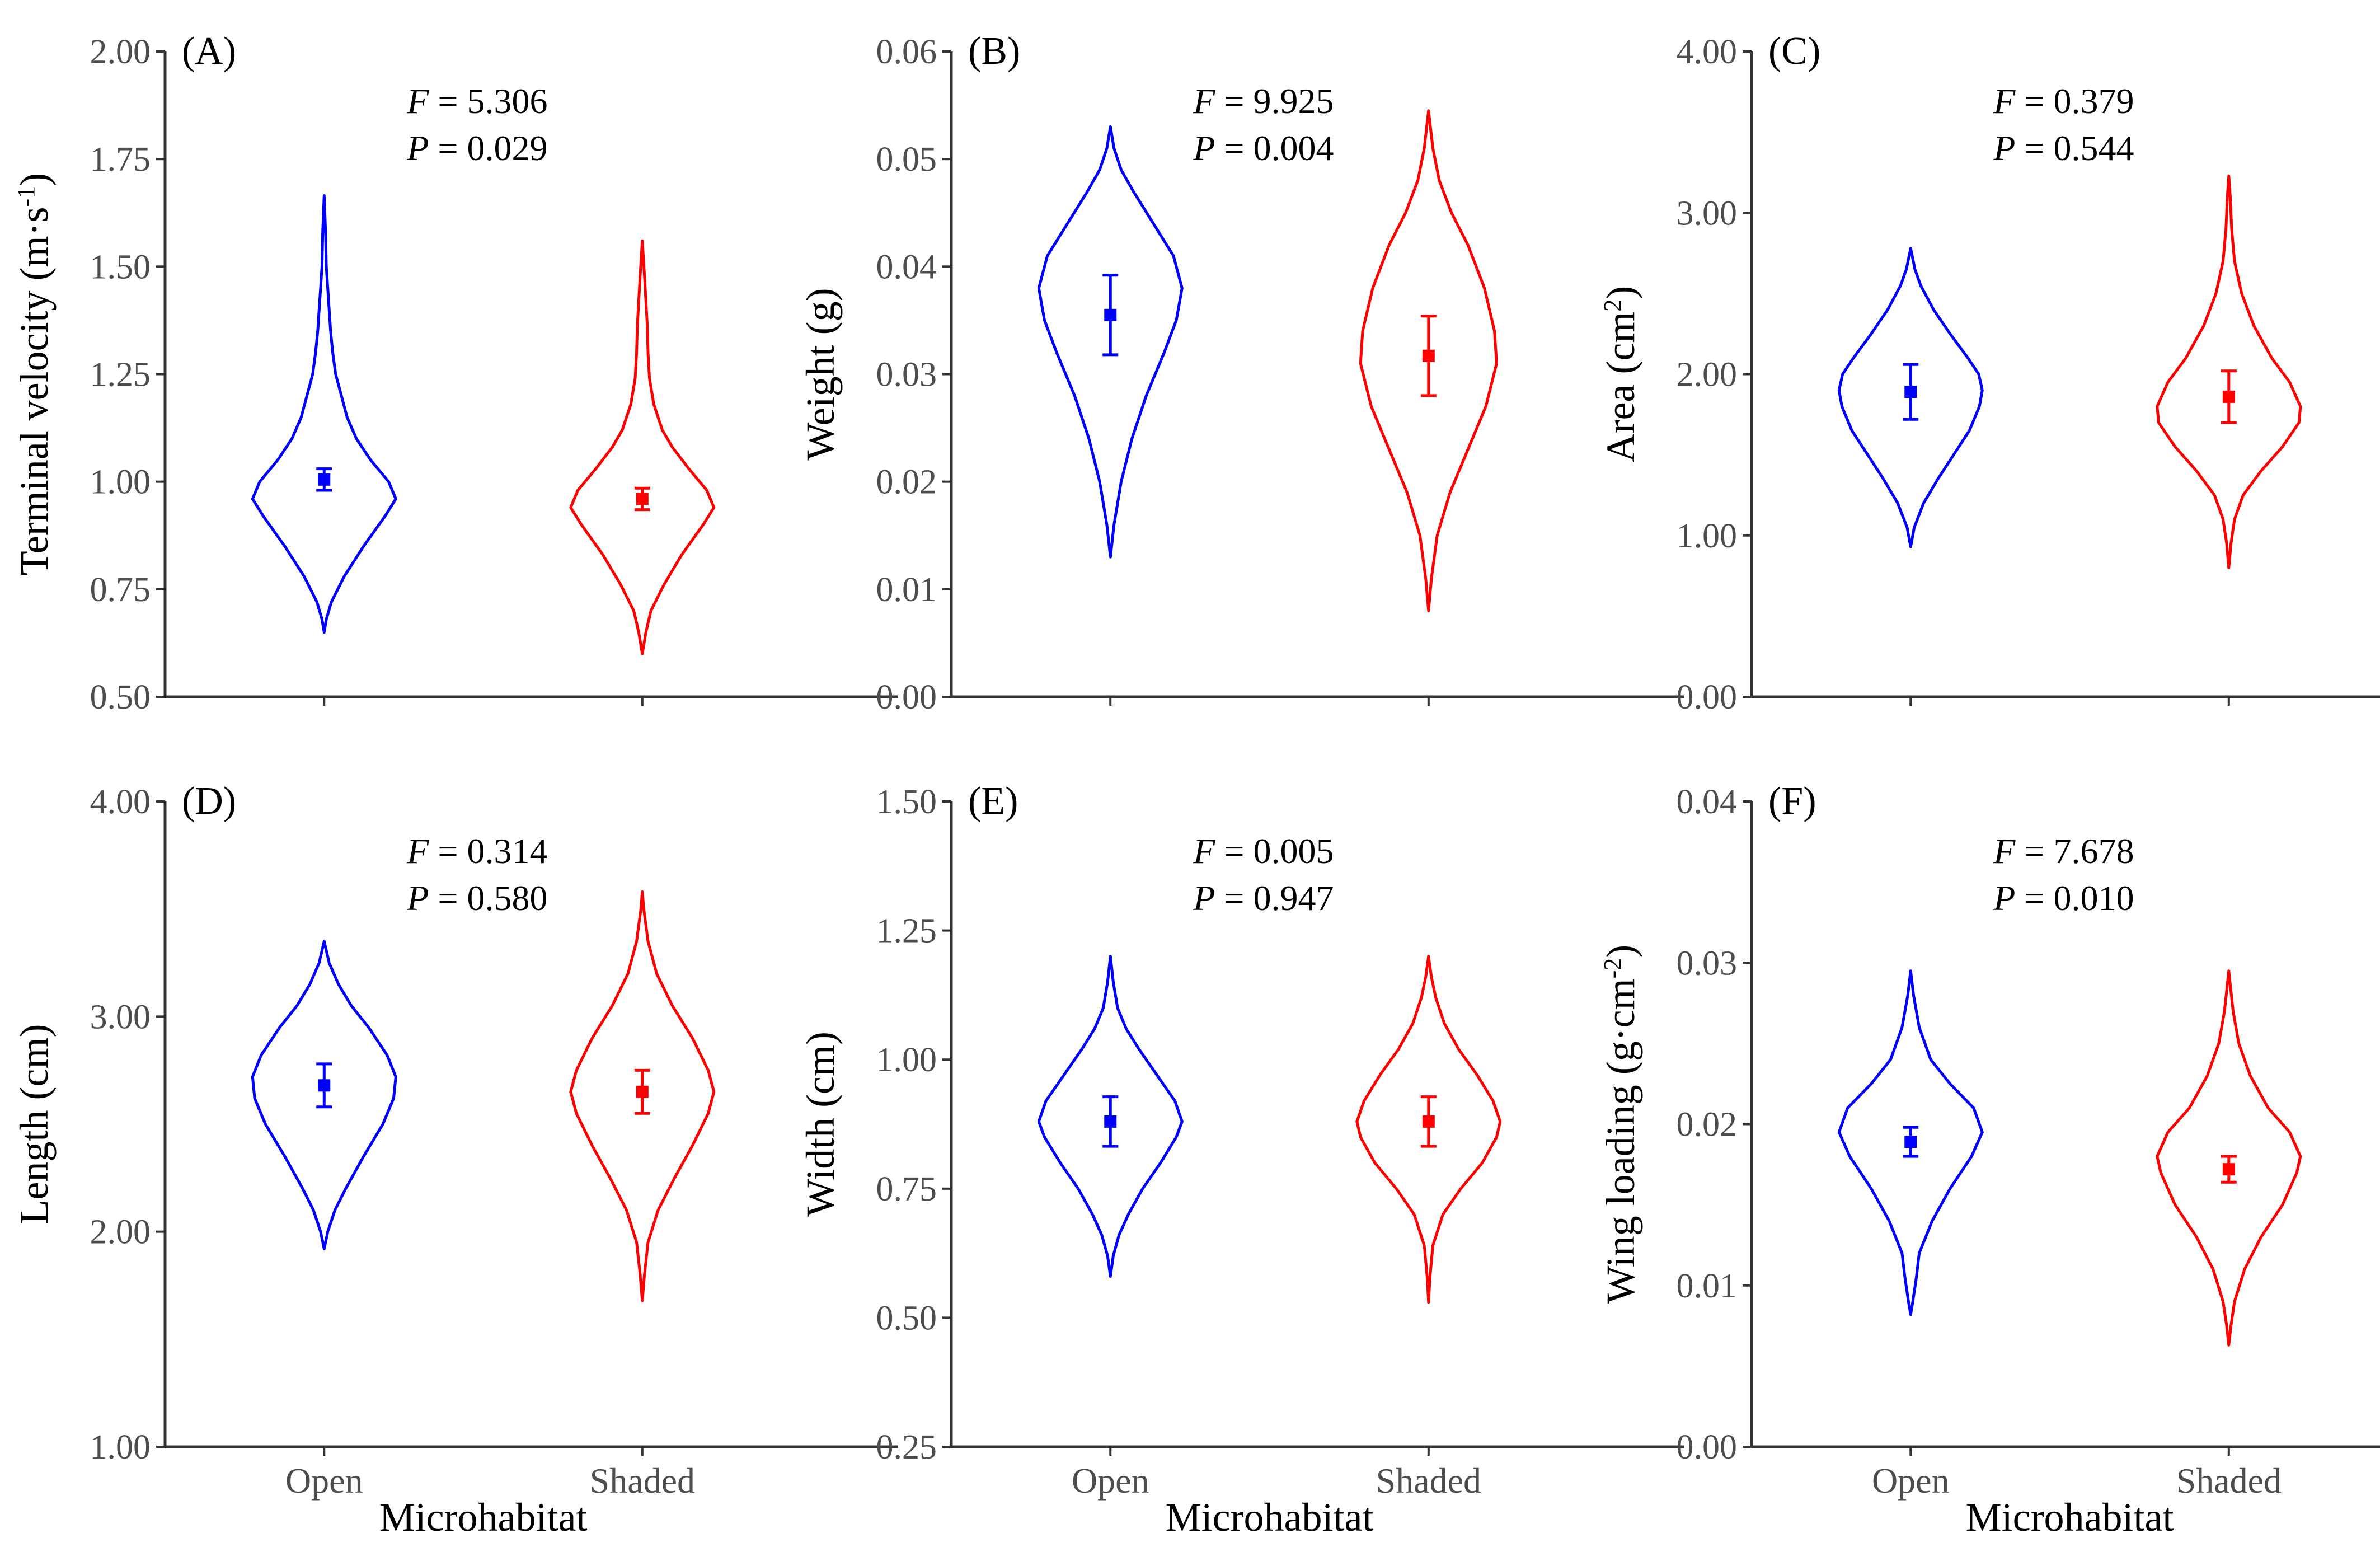  I want to click on y-tick-label: 1.50, so click(907, 802).